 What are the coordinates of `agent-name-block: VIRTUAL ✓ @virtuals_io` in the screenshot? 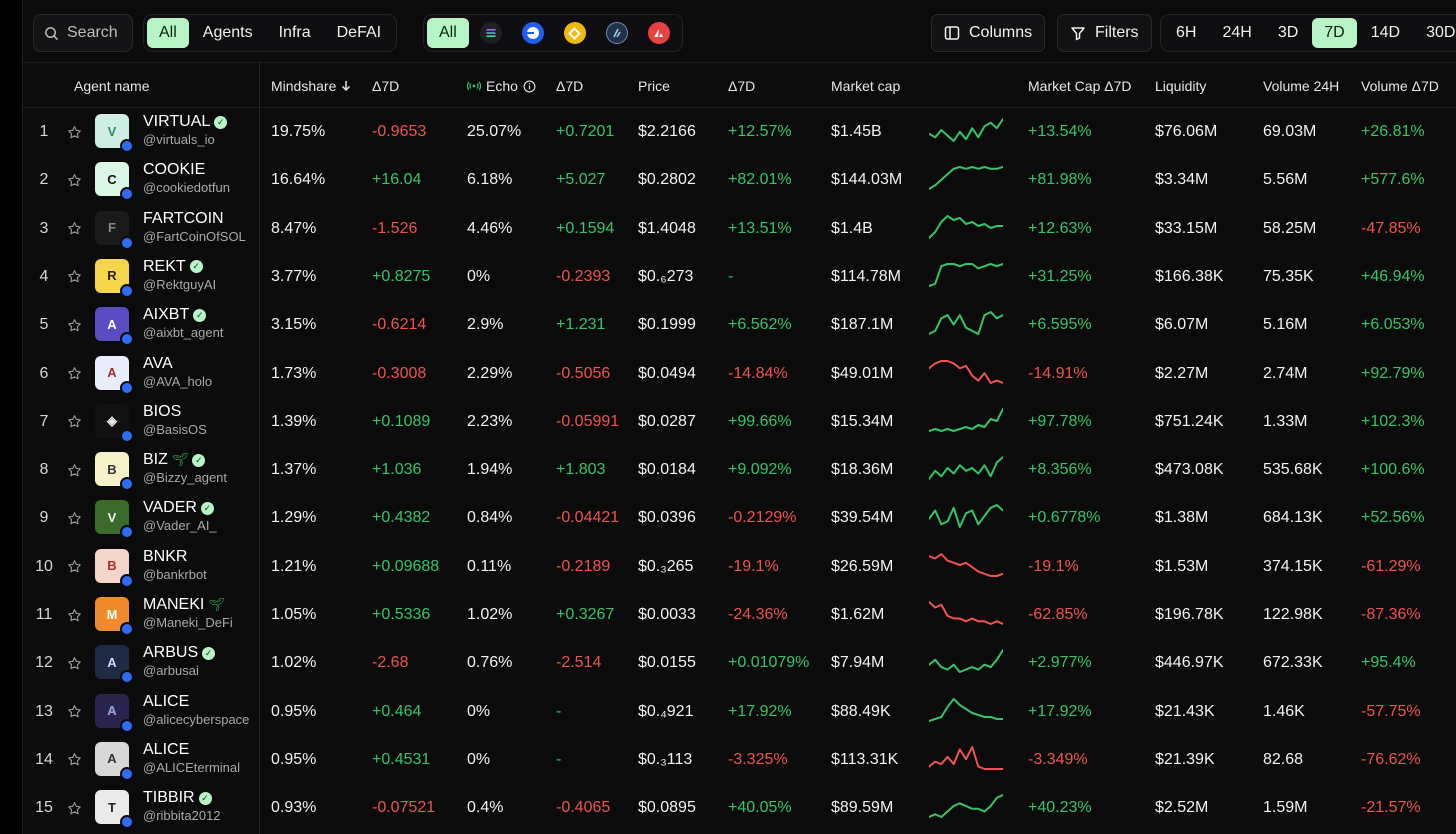 It's located at (199, 130).